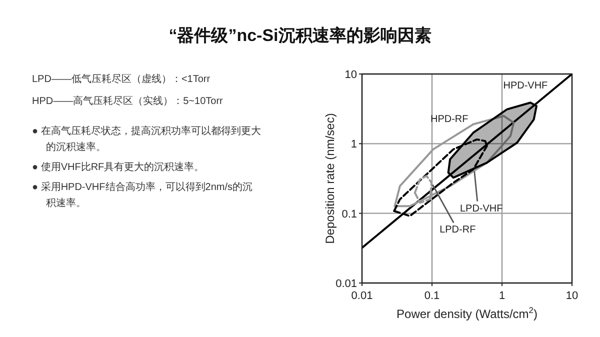 The image size is (600, 337). What do you see at coordinates (458, 230) in the screenshot?
I see `text: LPD-RF` at bounding box center [458, 230].